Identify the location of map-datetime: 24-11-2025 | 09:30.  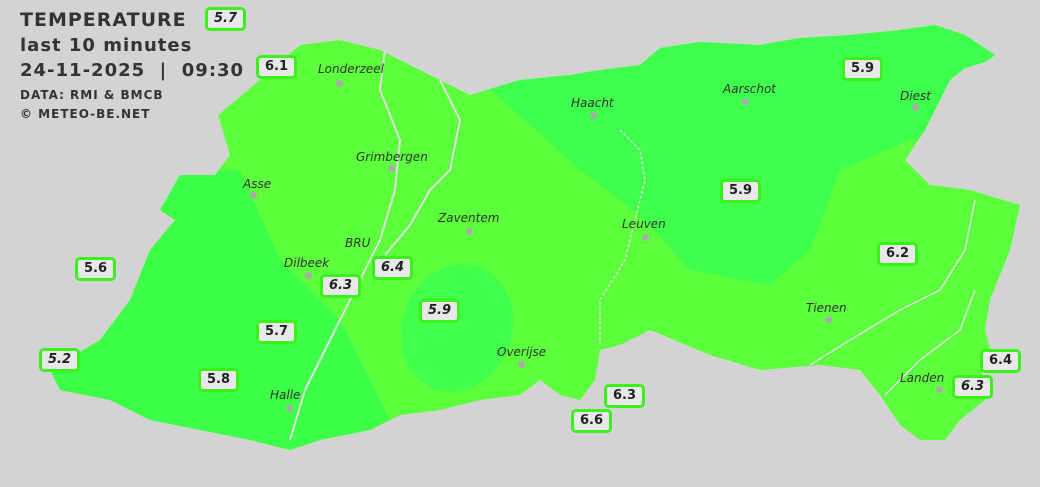
(132, 70).